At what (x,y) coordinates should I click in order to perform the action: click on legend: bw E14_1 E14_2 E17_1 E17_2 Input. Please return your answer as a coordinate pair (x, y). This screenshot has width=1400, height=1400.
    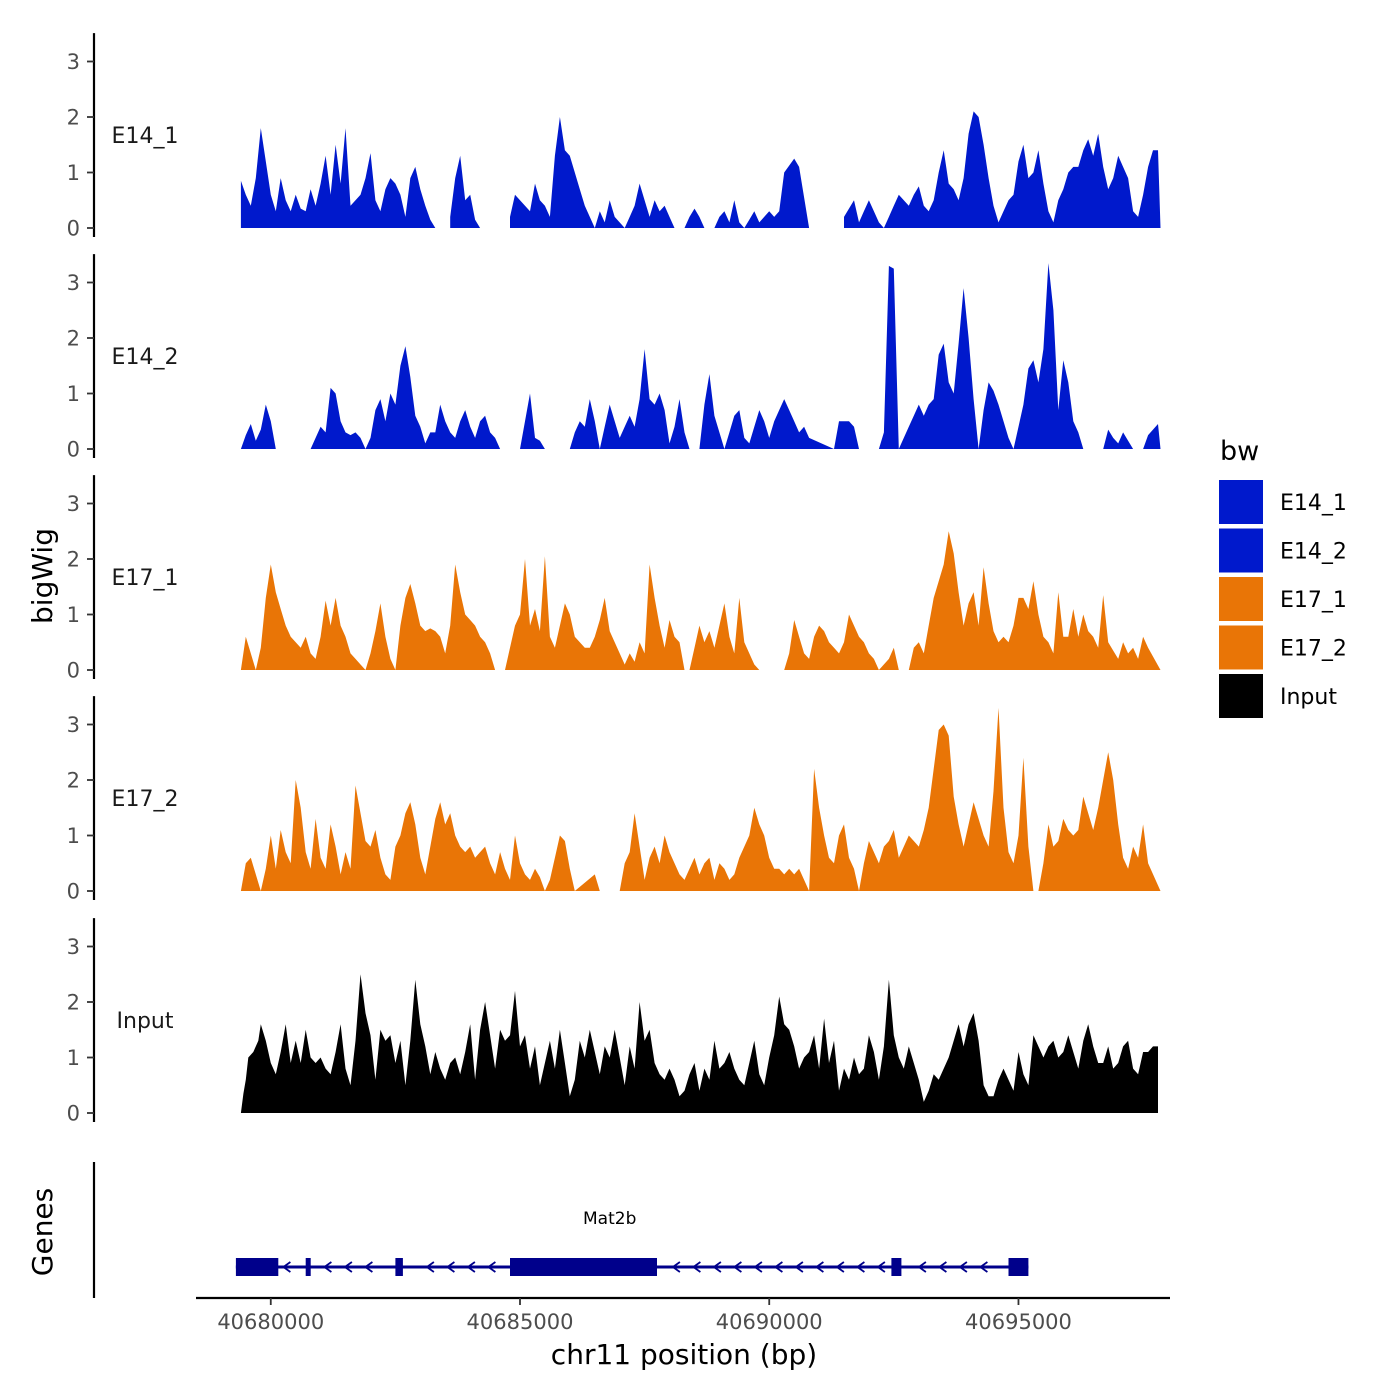
    Looking at the image, I should click on (1283, 577).